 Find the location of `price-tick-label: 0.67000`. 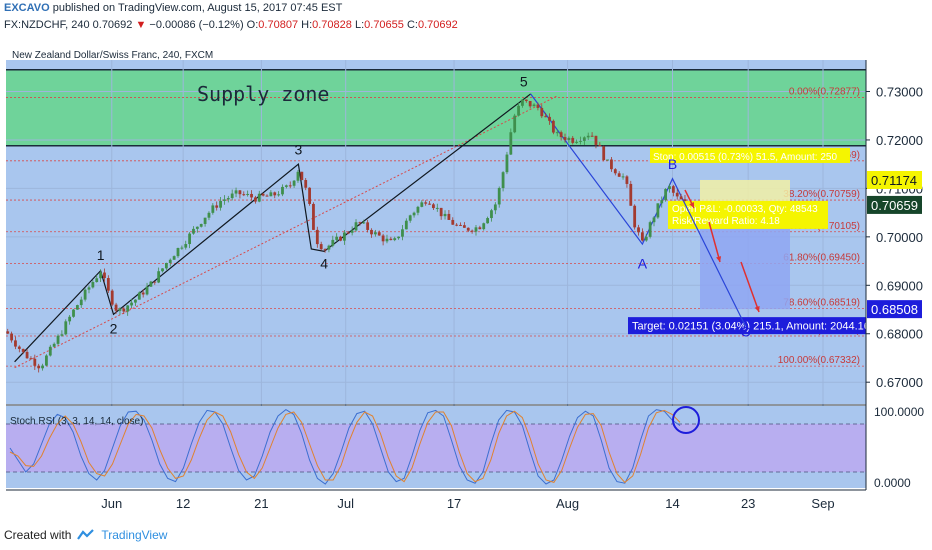

price-tick-label: 0.67000 is located at coordinates (899, 382).